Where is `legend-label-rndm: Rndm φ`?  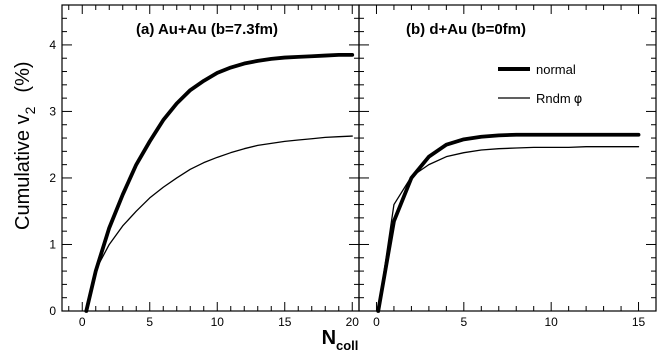 legend-label-rndm: Rndm φ is located at coordinates (559, 99).